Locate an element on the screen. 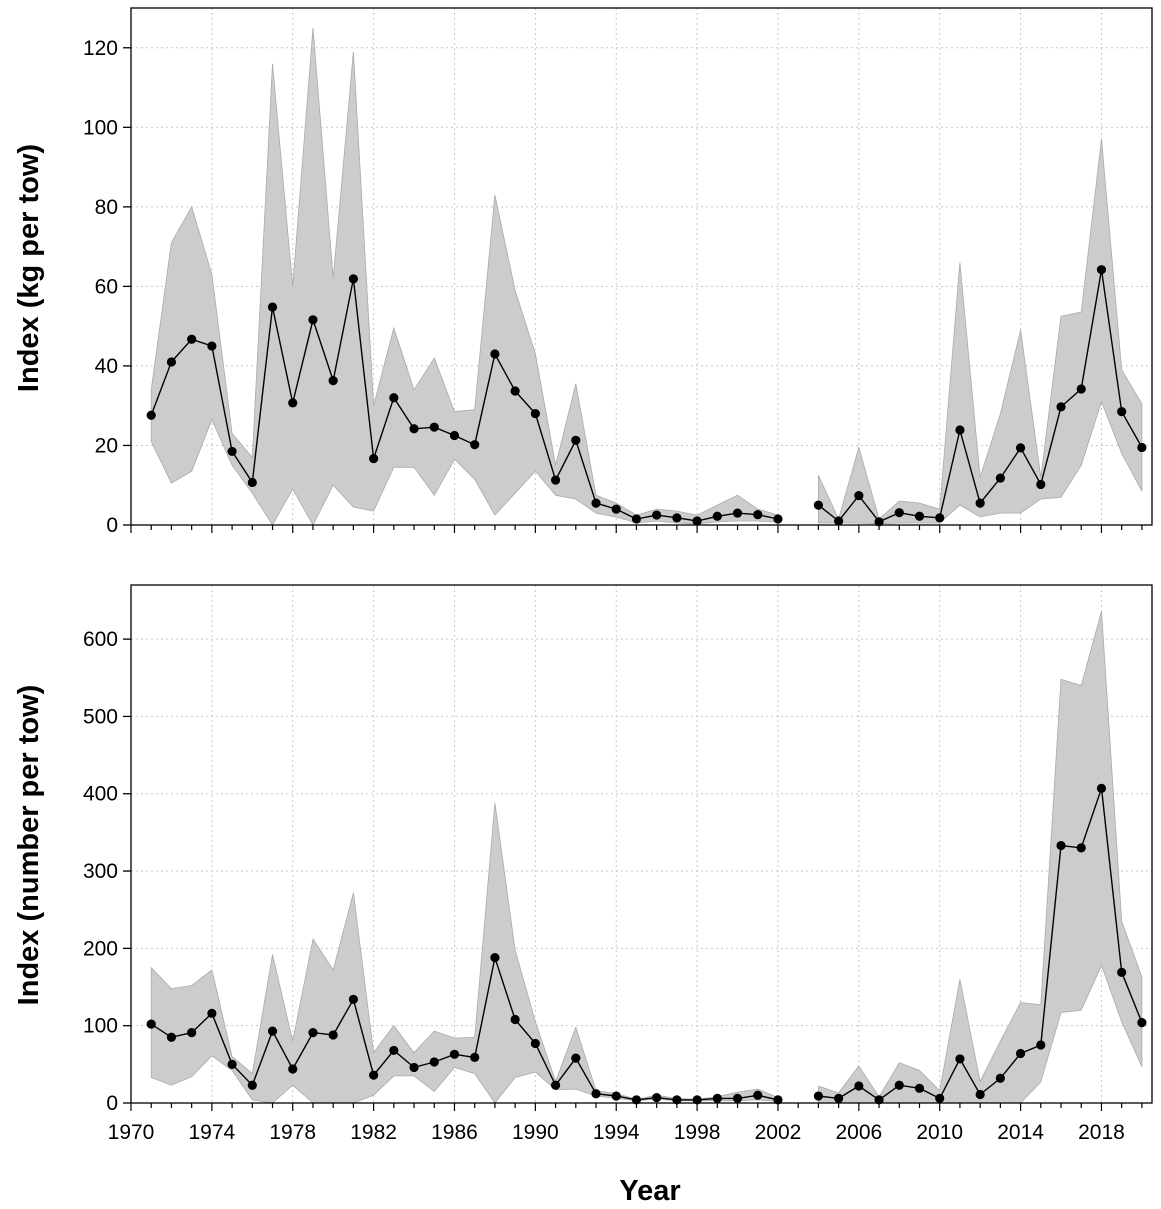 This screenshot has height=1209, width=1161. x-tick-label: 1990 is located at coordinates (535, 1132).